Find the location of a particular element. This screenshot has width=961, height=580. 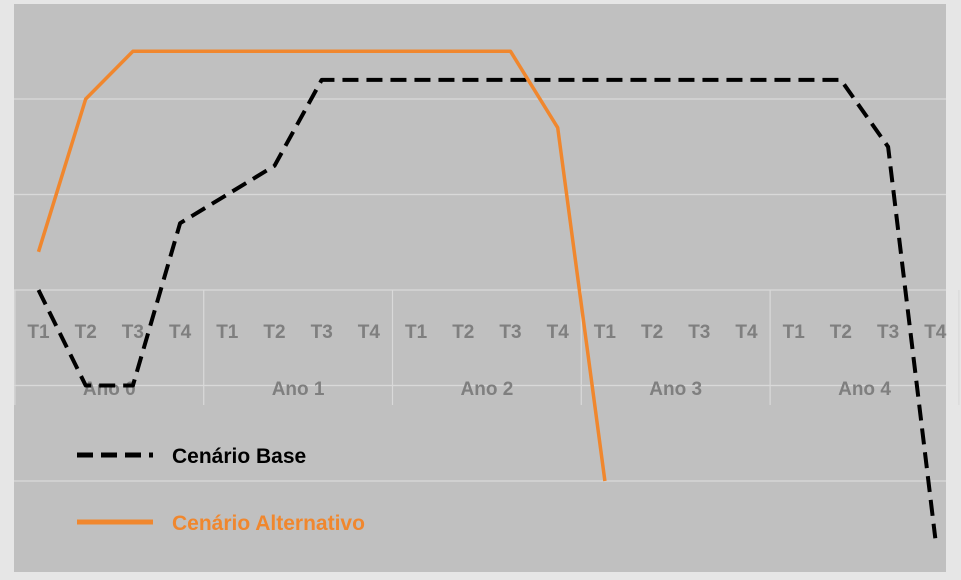

year-label: Ano 4 is located at coordinates (864, 389).